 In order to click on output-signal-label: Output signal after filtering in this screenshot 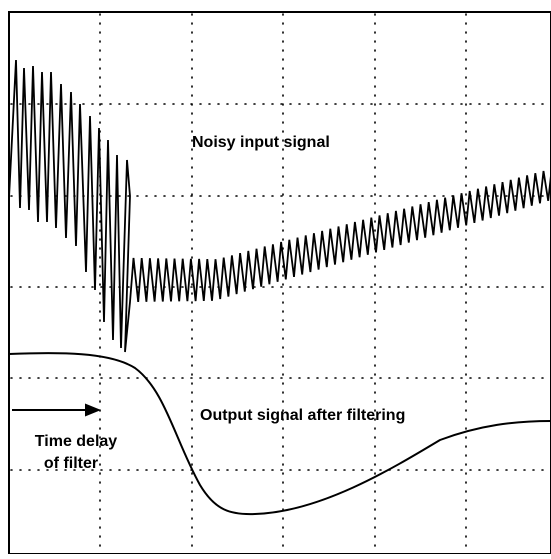, I will do `click(302, 415)`.